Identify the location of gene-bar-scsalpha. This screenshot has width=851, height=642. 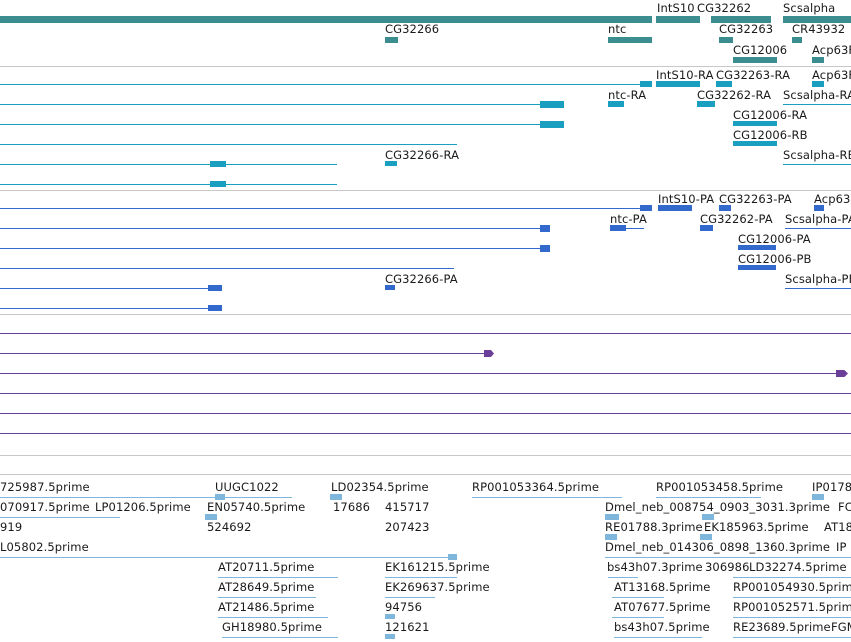
(817, 19).